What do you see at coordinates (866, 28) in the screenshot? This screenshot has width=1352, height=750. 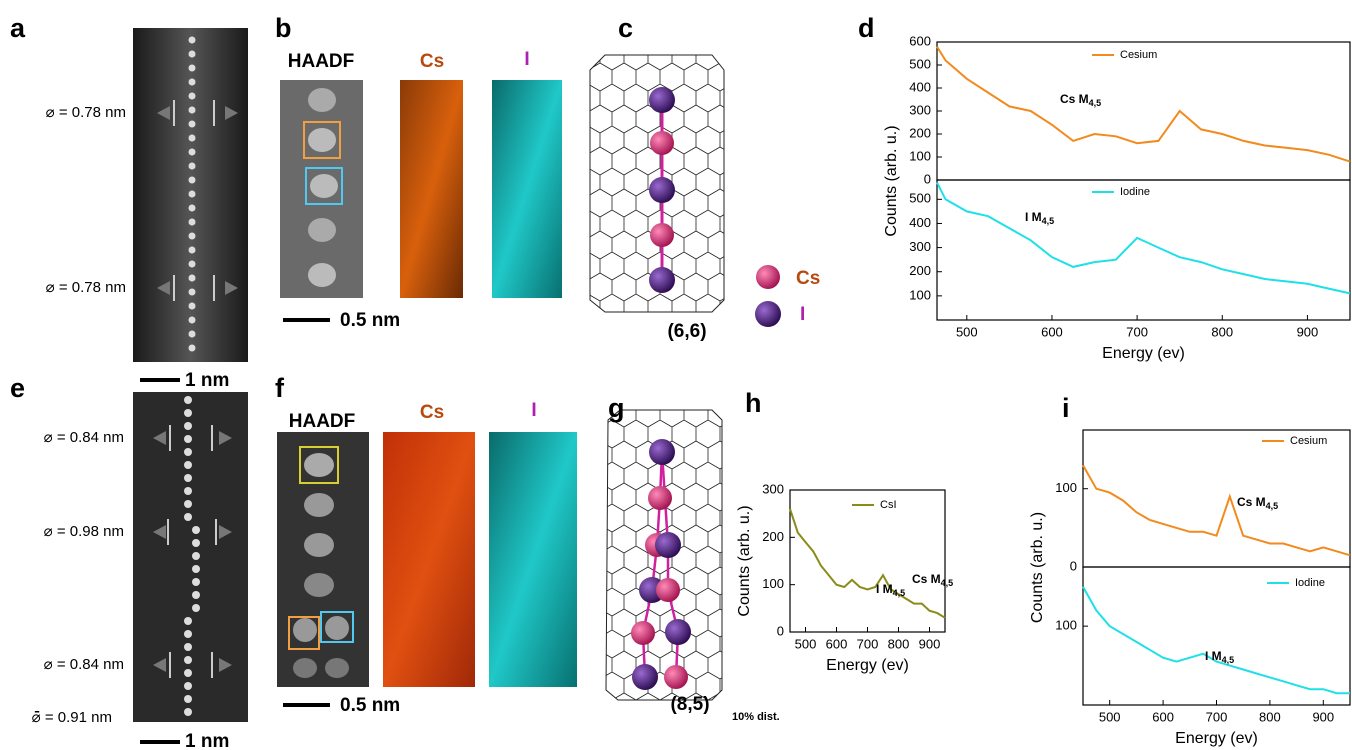 I see `panel-letter: d` at bounding box center [866, 28].